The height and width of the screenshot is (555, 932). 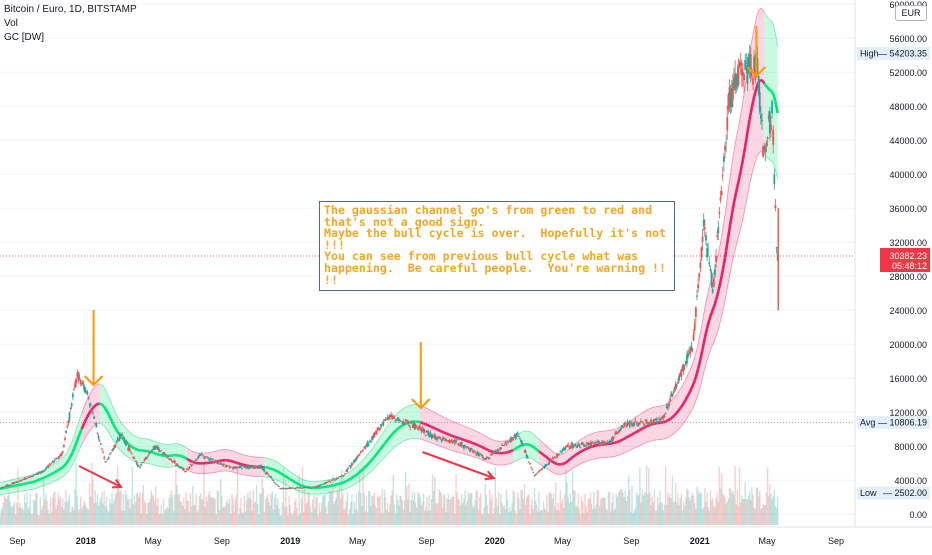 I want to click on legend-indicator: GC [DW], so click(x=70, y=38).